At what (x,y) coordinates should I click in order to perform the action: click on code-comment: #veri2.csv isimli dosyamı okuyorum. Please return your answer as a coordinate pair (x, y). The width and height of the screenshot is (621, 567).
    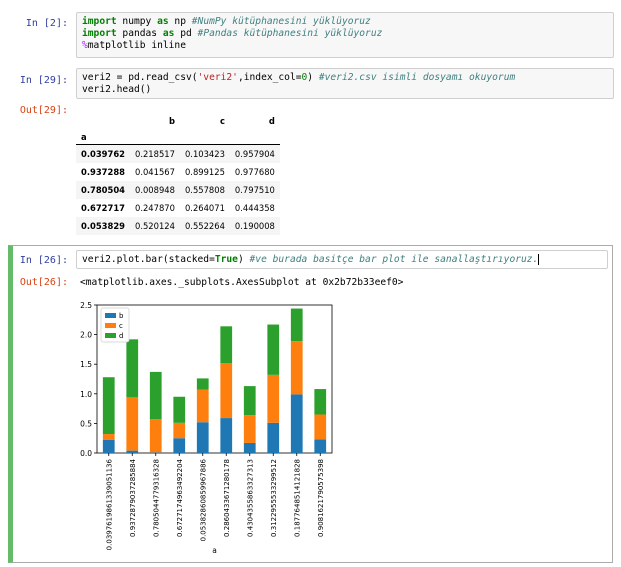
    Looking at the image, I should click on (417, 77).